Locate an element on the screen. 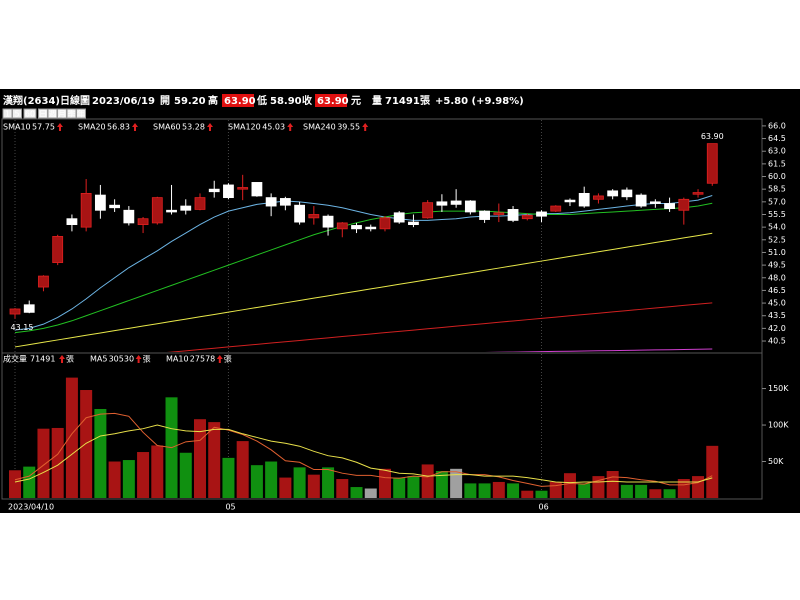  period-tab-label: 季 is located at coordinates (72, 114).